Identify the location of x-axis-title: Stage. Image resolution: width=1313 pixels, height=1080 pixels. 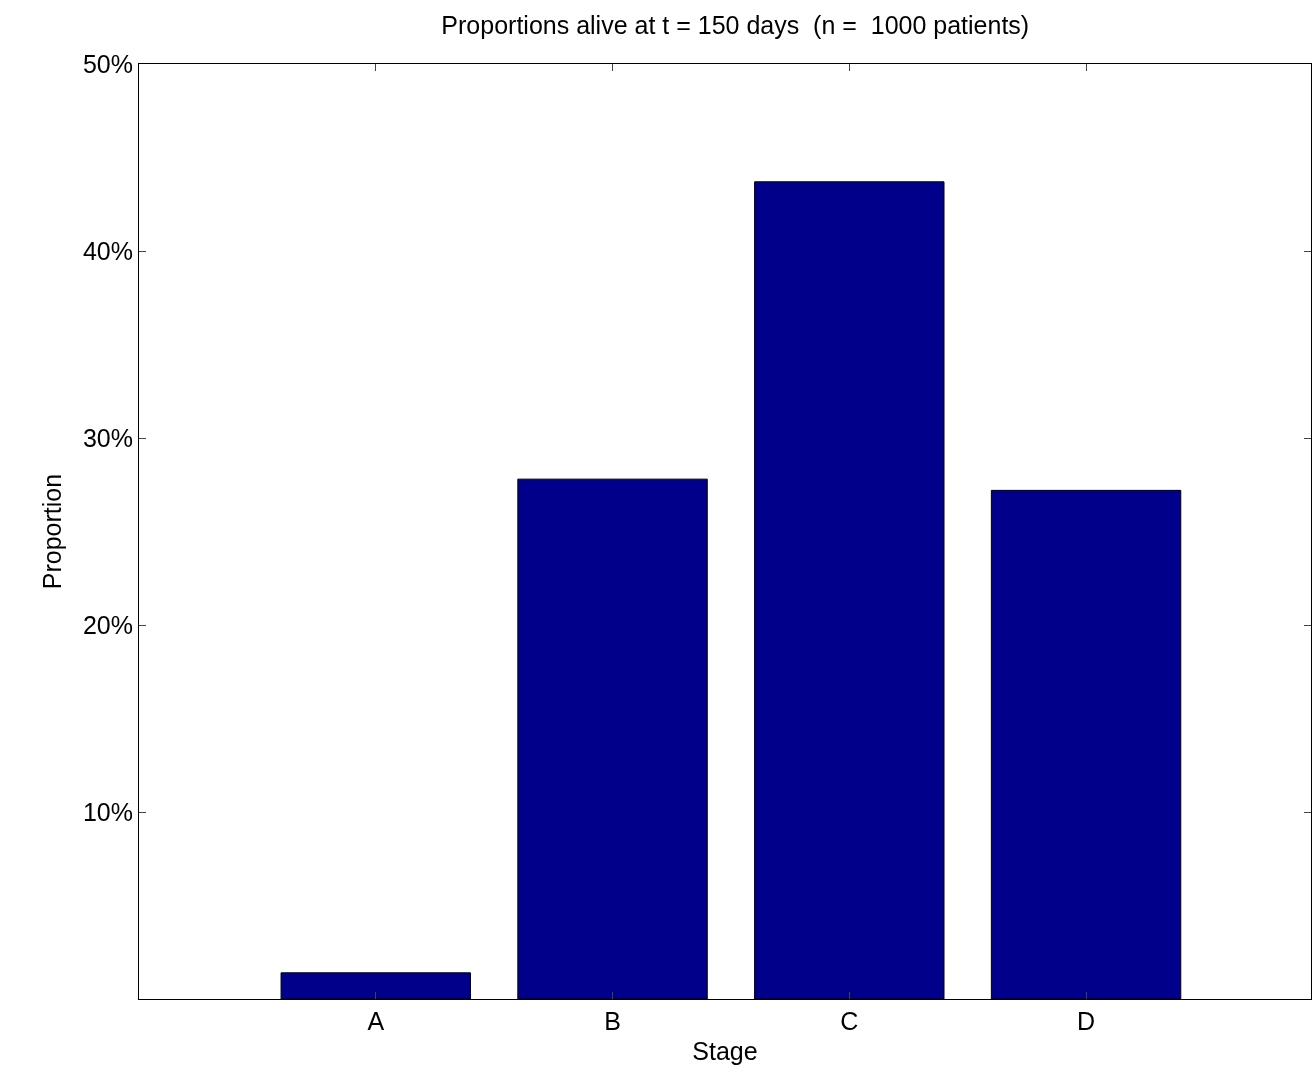
(725, 1051).